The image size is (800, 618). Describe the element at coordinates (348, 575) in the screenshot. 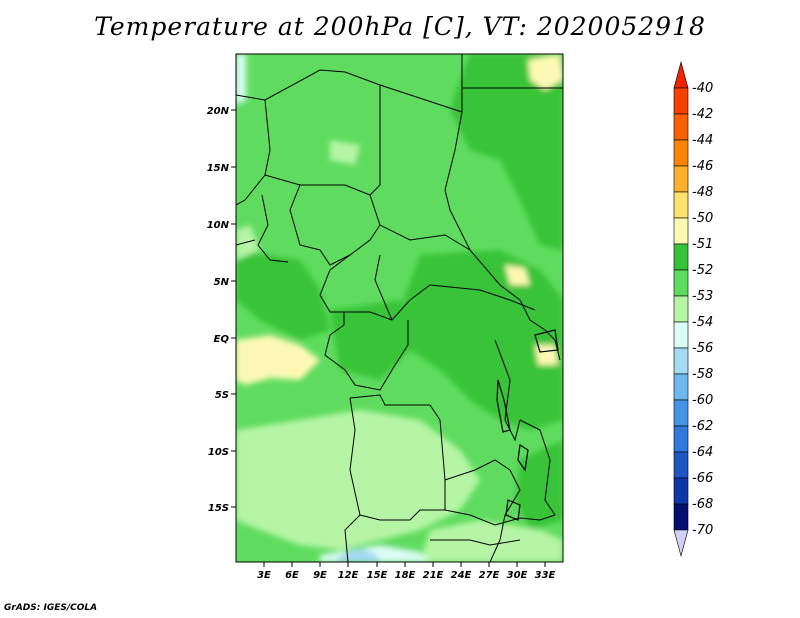

I see `lon-tick-label: 12E` at that location.